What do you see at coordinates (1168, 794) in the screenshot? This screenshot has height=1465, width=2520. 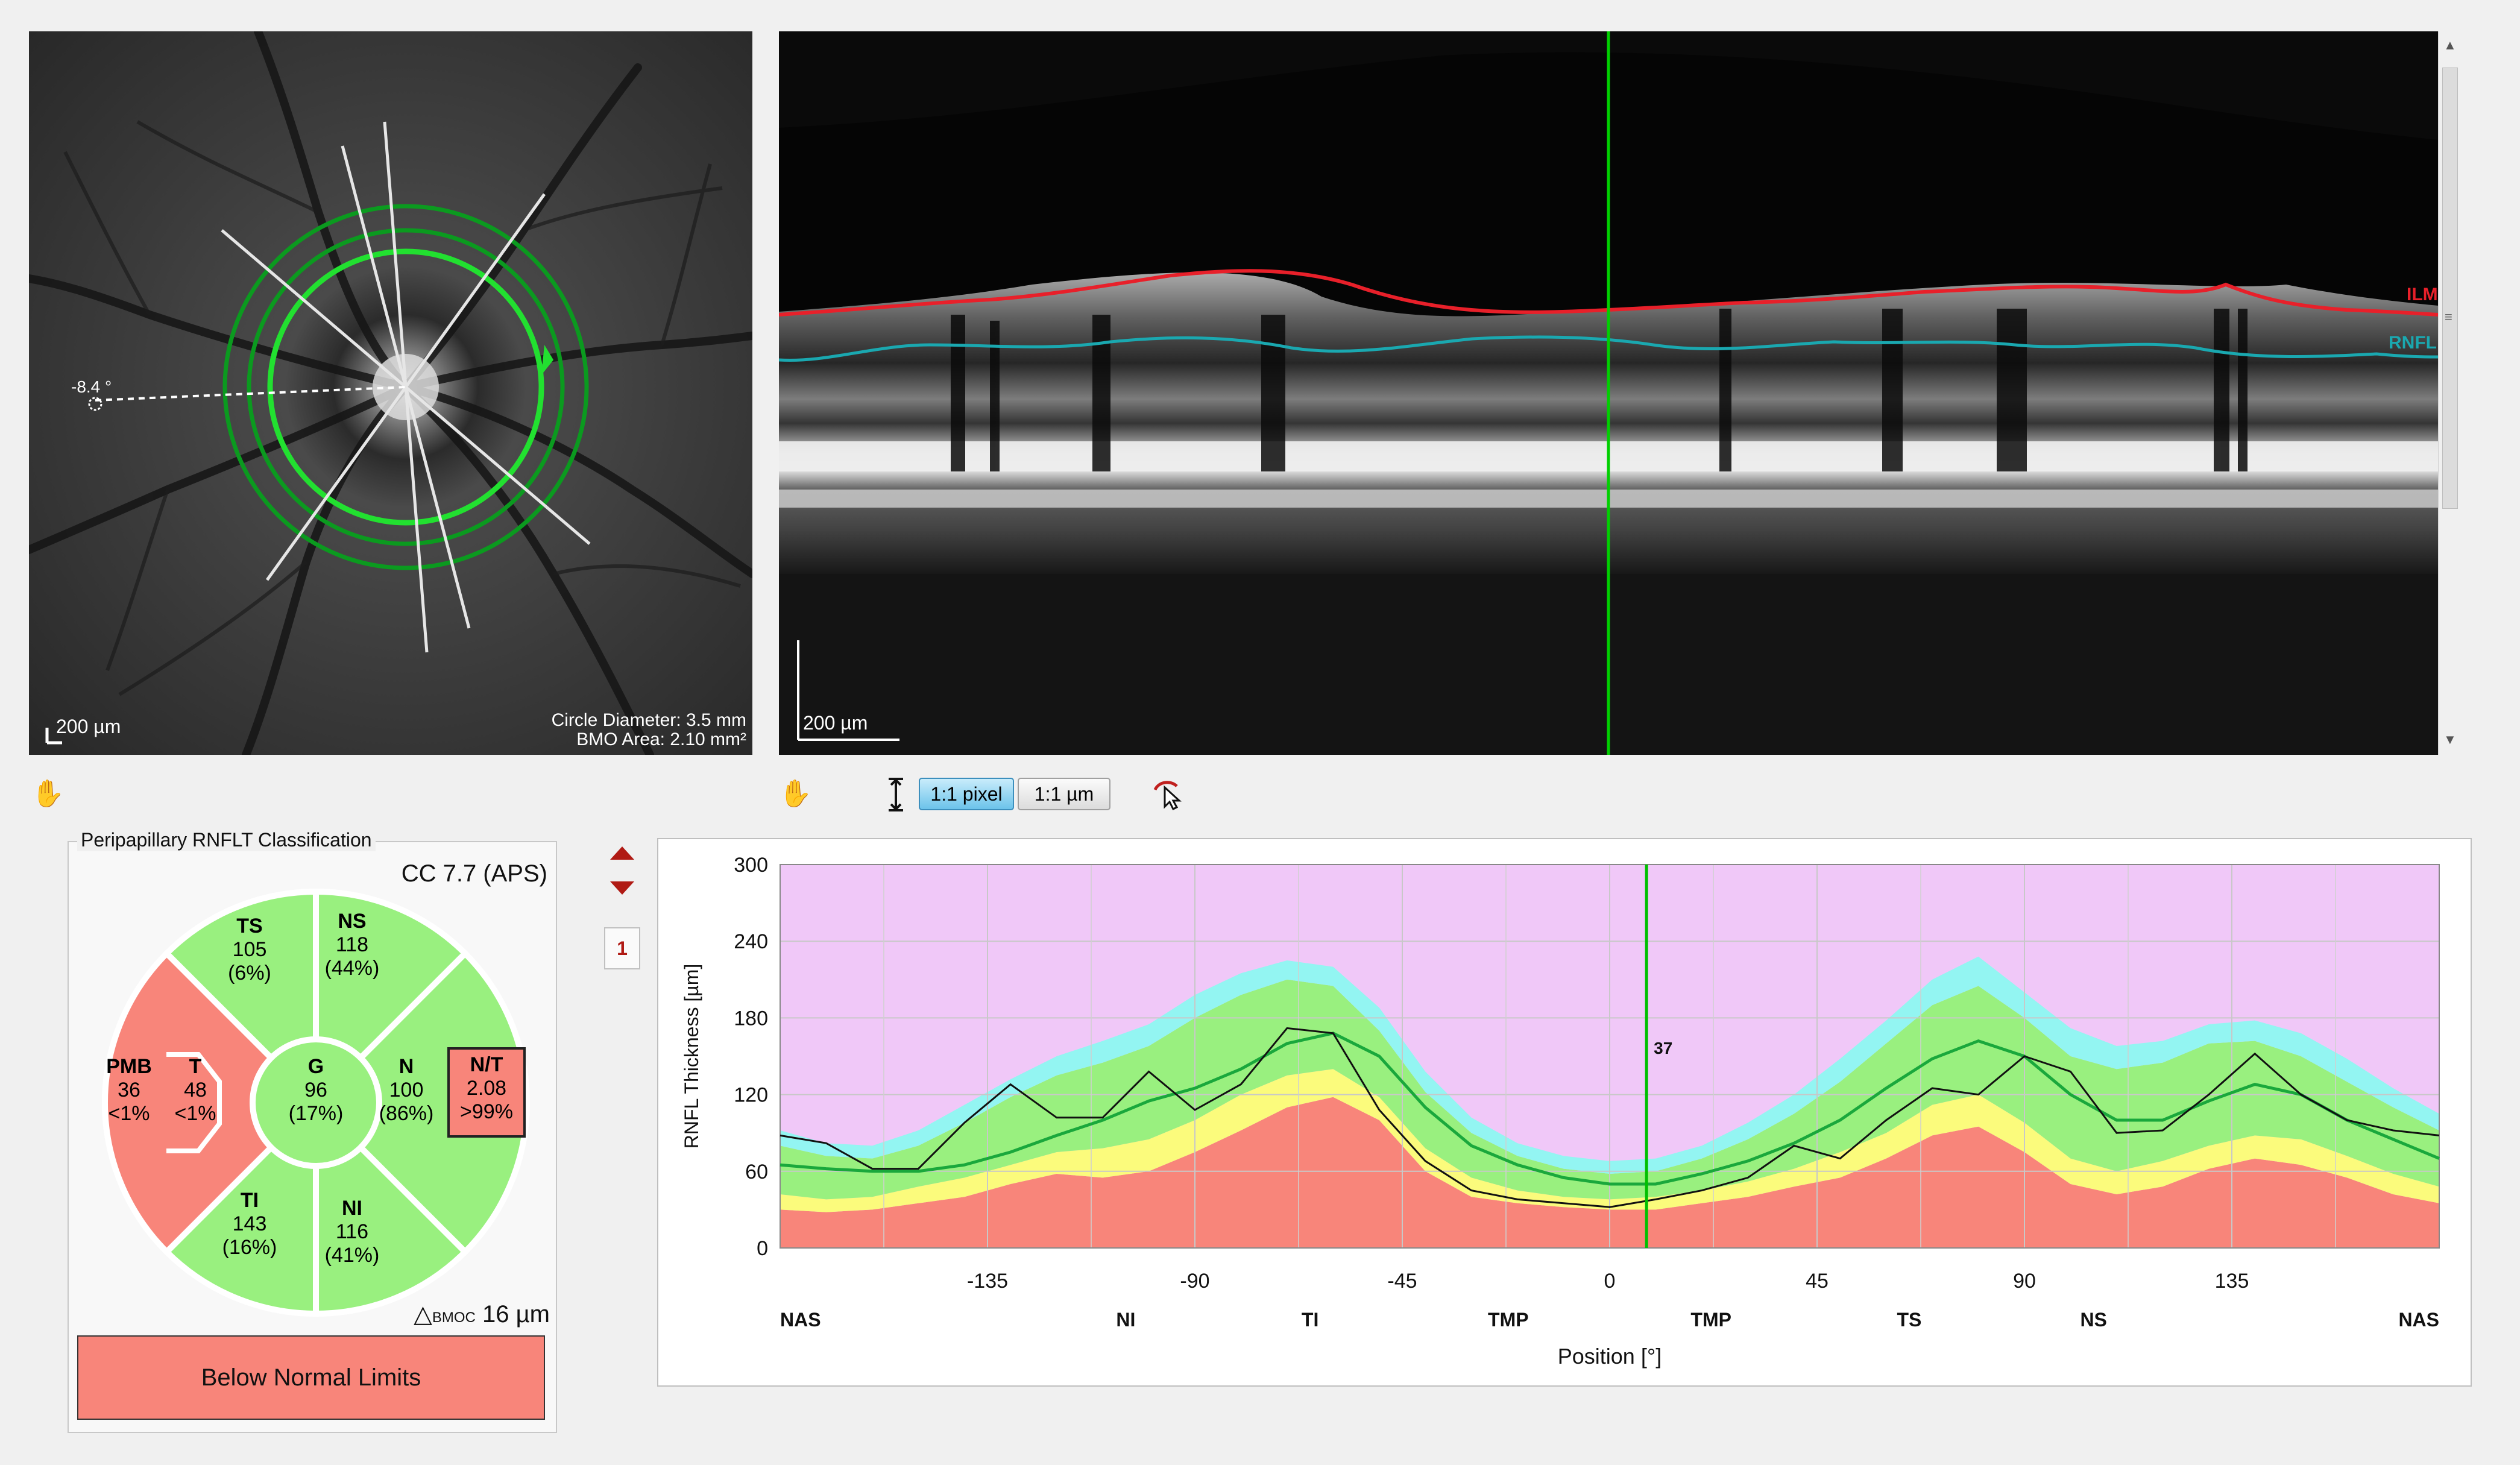 I see `pointer-icon` at bounding box center [1168, 794].